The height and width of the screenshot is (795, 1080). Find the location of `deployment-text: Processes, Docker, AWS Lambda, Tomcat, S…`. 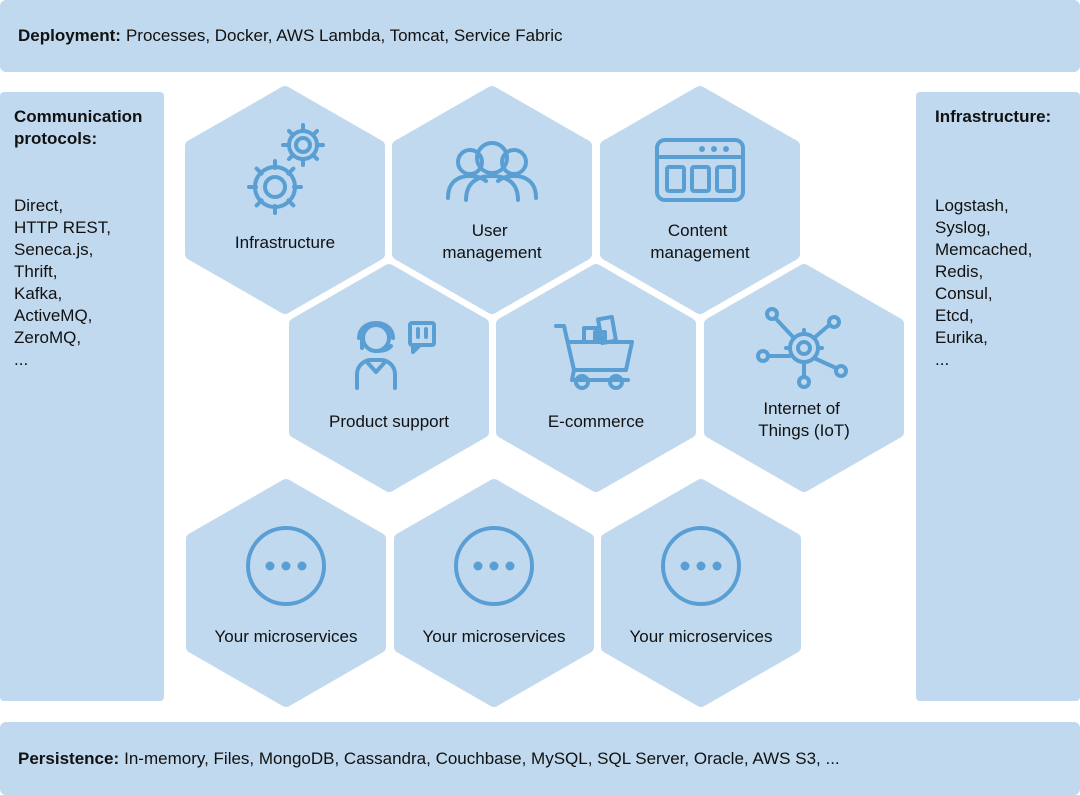

deployment-text: Processes, Docker, AWS Lambda, Tomcat, S… is located at coordinates (344, 35).